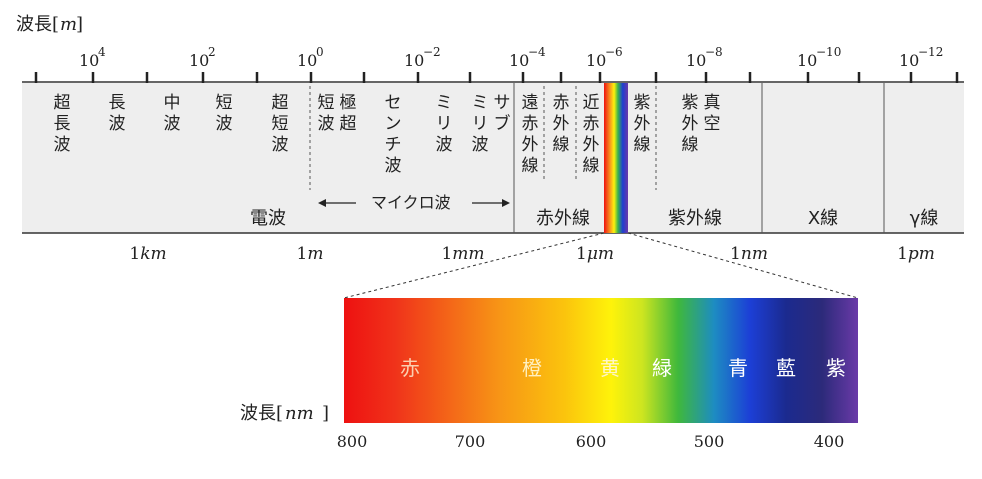 This screenshot has height=479, width=982. Describe the element at coordinates (714, 52) in the screenshot. I see `top-tick-exp-6: −8` at that location.